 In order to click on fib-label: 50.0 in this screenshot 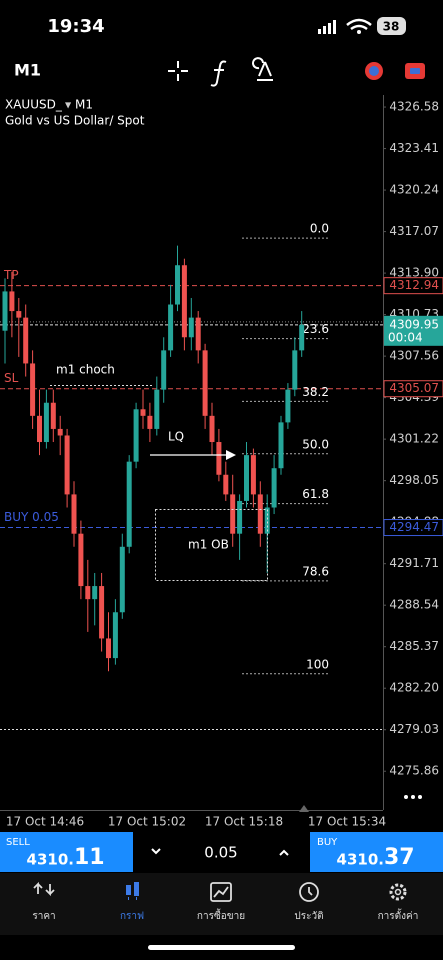, I will do `click(315, 444)`.